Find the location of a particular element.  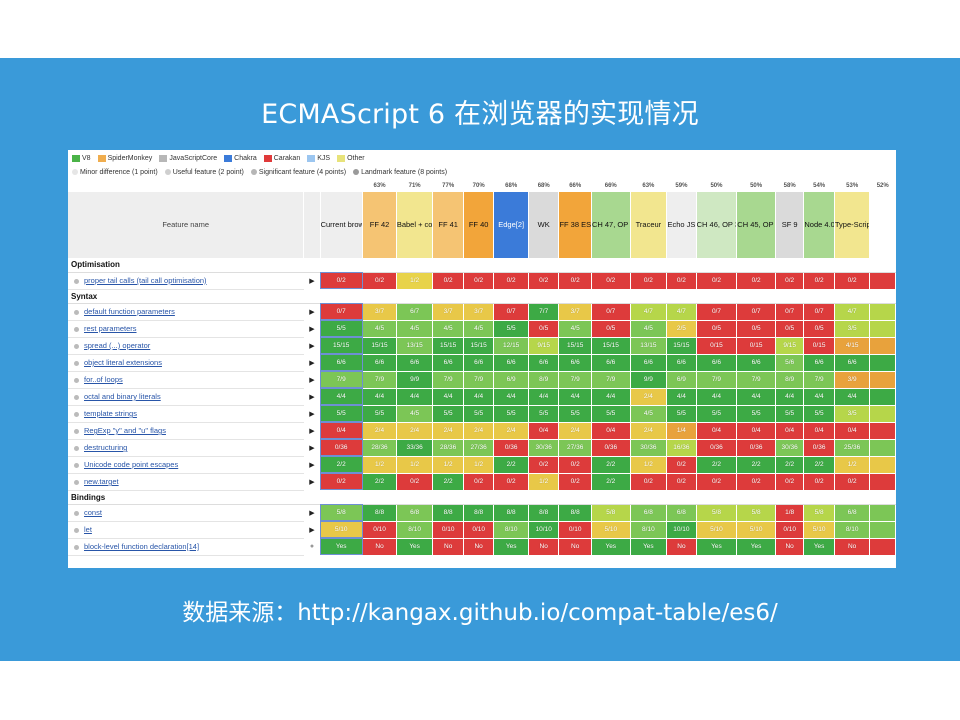

browser-column-header: Edge[2] is located at coordinates (511, 225).